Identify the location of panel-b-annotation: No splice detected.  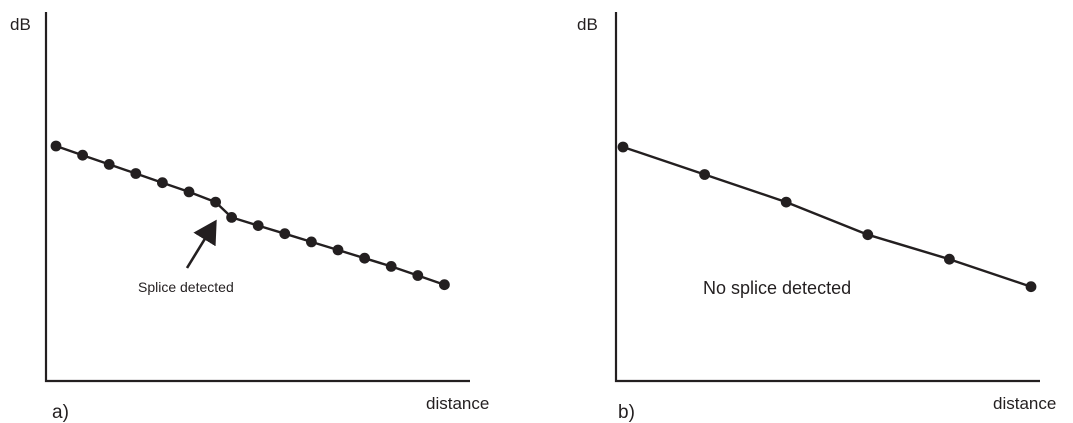
(777, 288).